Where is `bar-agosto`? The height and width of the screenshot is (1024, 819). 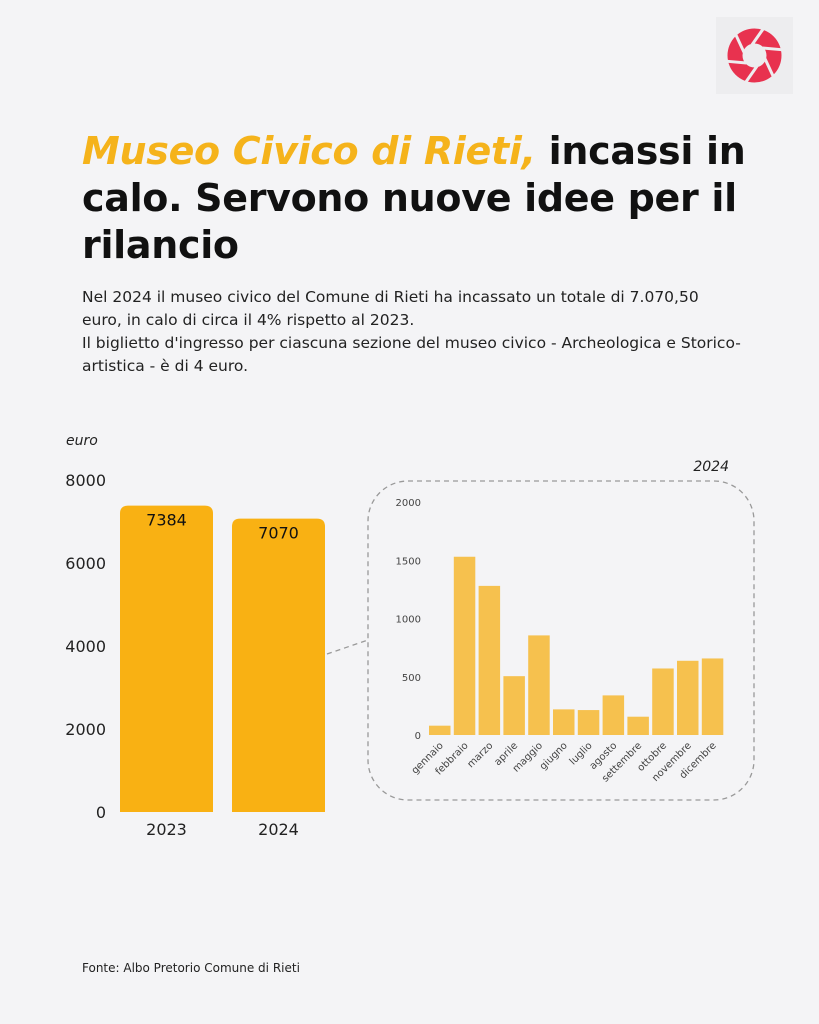 bar-agosto is located at coordinates (613, 715).